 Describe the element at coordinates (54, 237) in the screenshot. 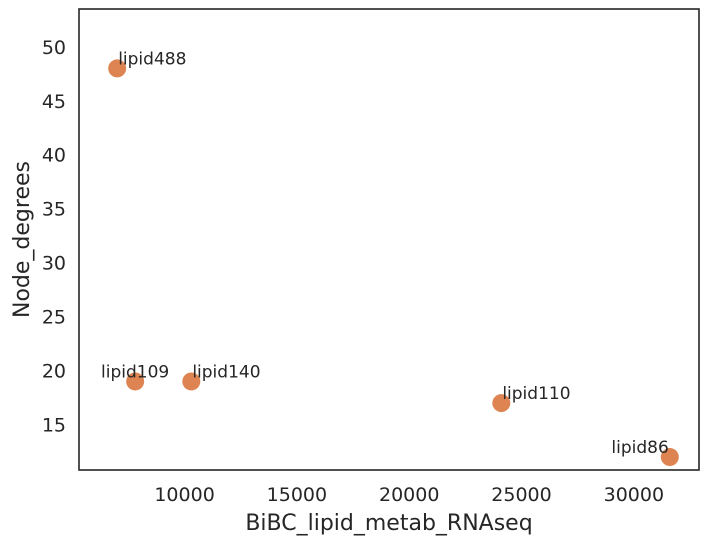

I see `y-axis-ticks: 15 20 25 30 35 40 45 50` at that location.